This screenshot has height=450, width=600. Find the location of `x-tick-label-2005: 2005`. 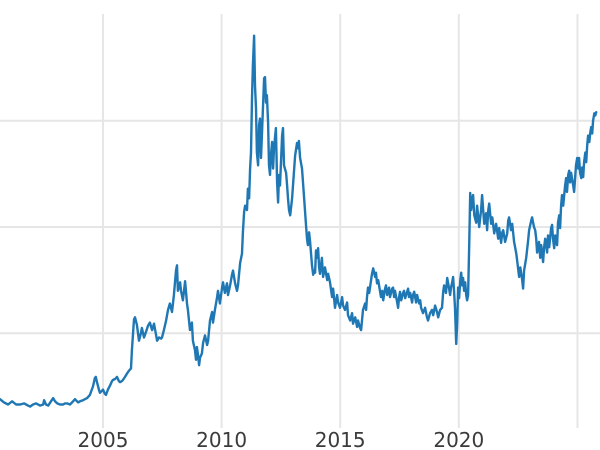

x-tick-label-2005: 2005 is located at coordinates (103, 439).